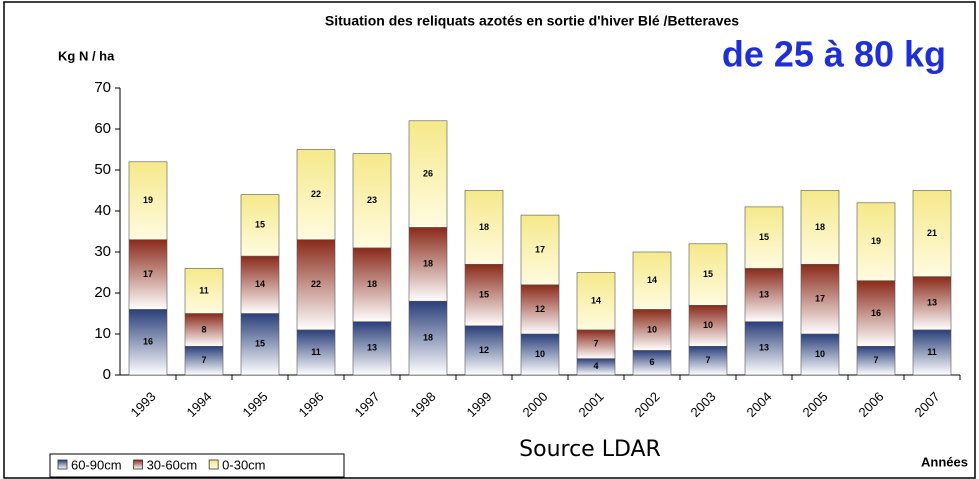 Image resolution: width=979 pixels, height=479 pixels. What do you see at coordinates (102, 210) in the screenshot?
I see `y-tick-label: 40` at bounding box center [102, 210].